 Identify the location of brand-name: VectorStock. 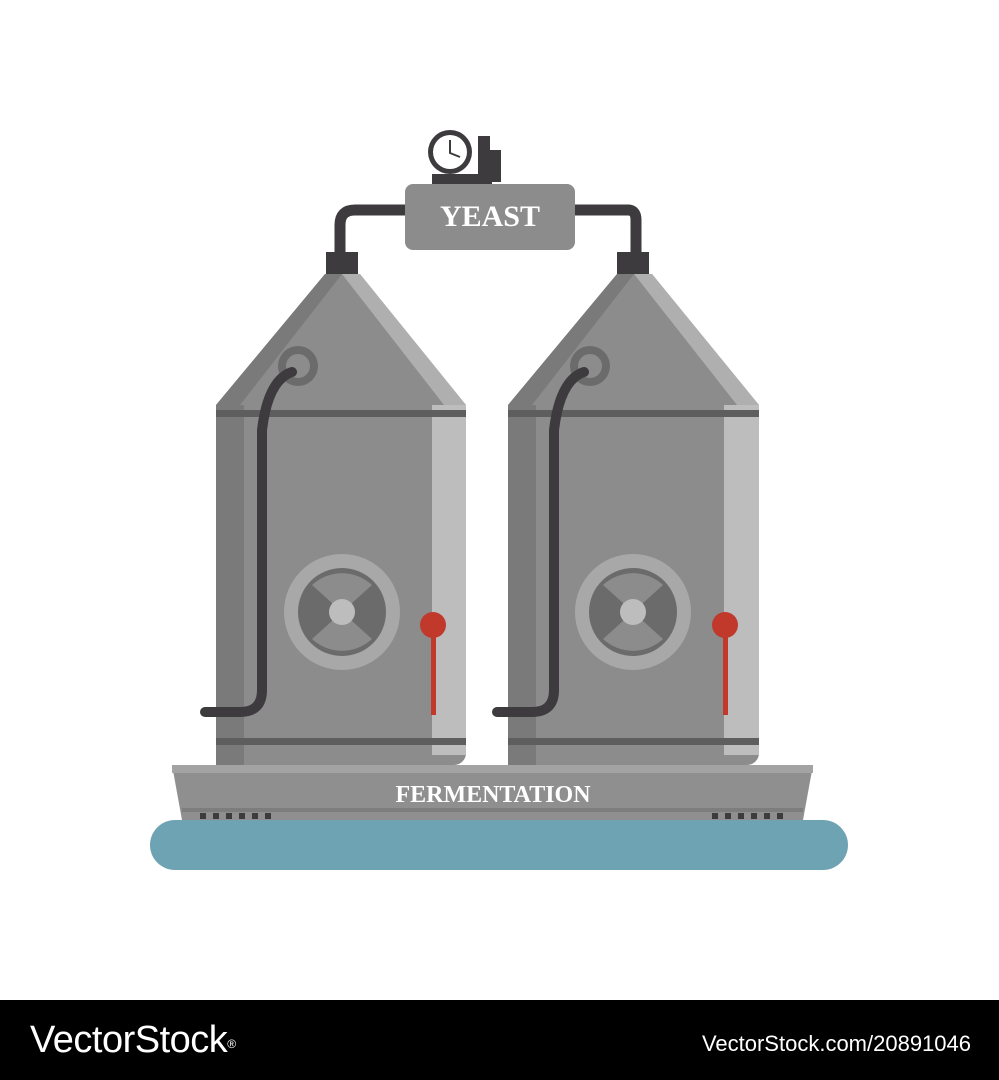
(129, 1040).